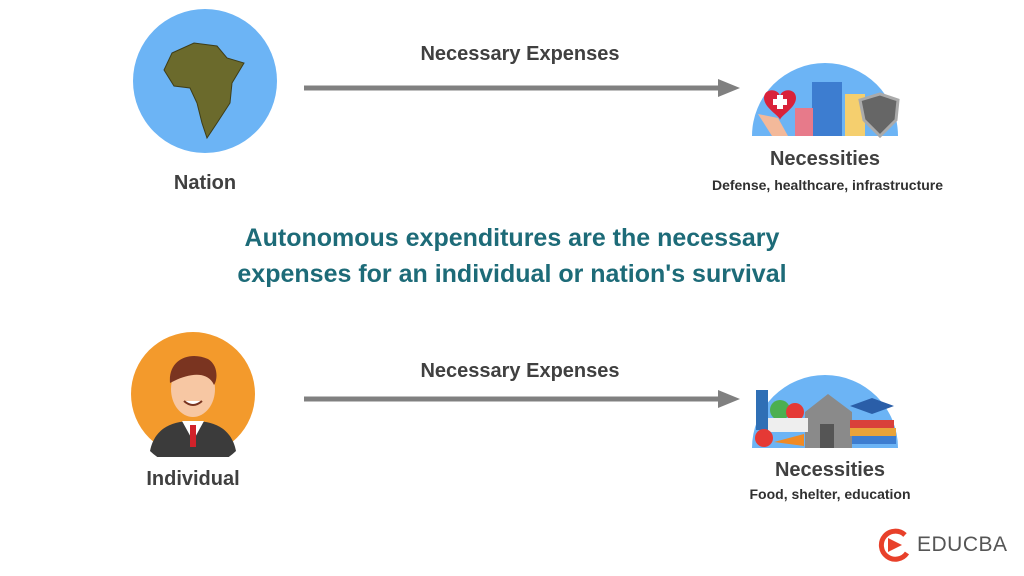 The width and height of the screenshot is (1024, 576). I want to click on educba-logo: EDUCBA, so click(941, 545).